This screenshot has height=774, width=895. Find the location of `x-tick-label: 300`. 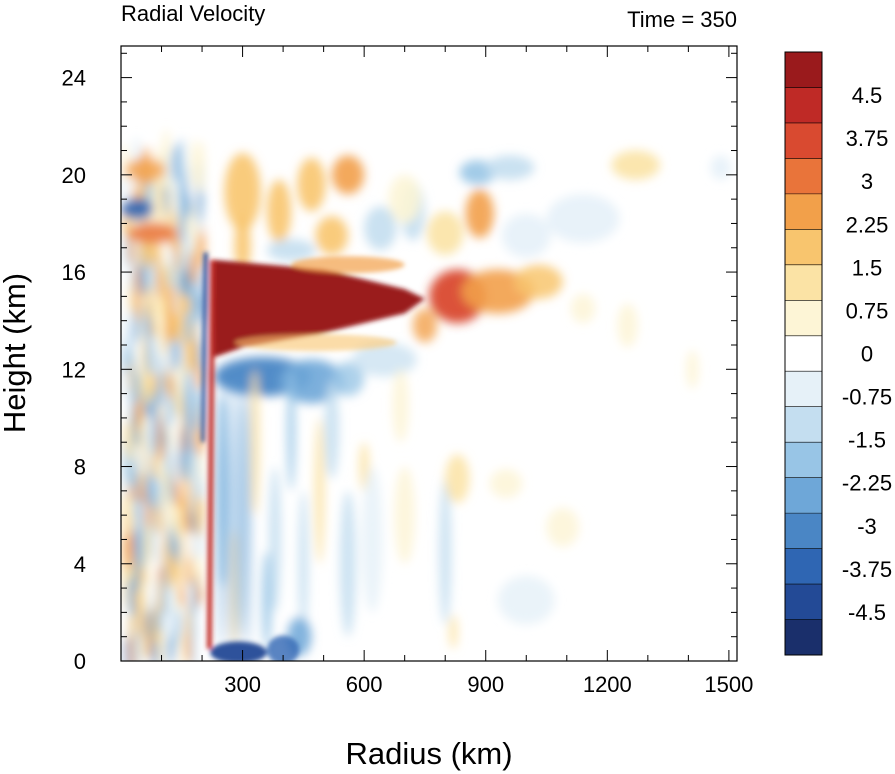

x-tick-label: 300 is located at coordinates (242, 684).